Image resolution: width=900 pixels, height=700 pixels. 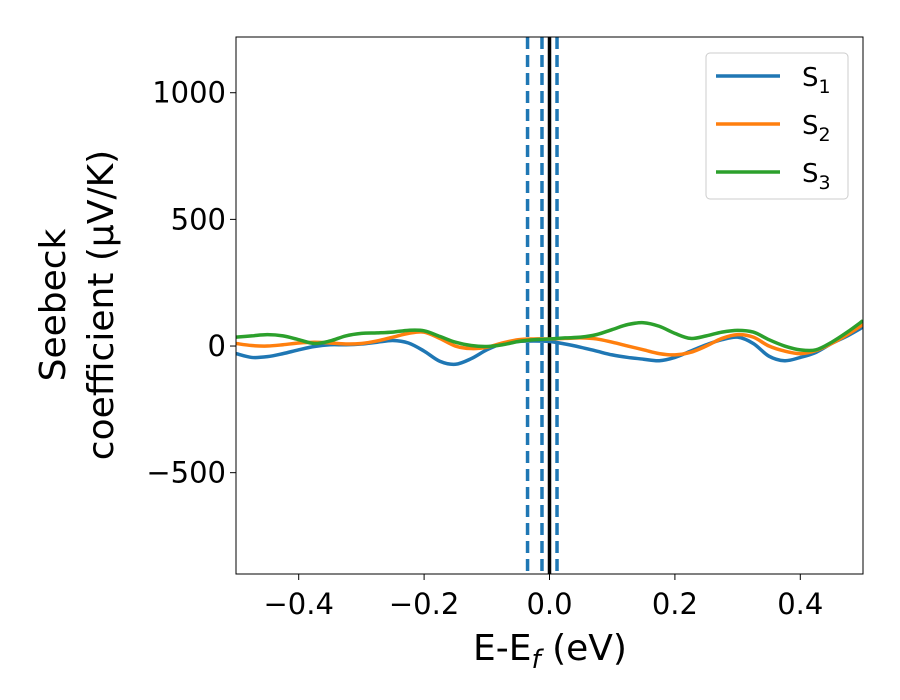 I want to click on legend-label-s3: S3, so click(x=816, y=176).